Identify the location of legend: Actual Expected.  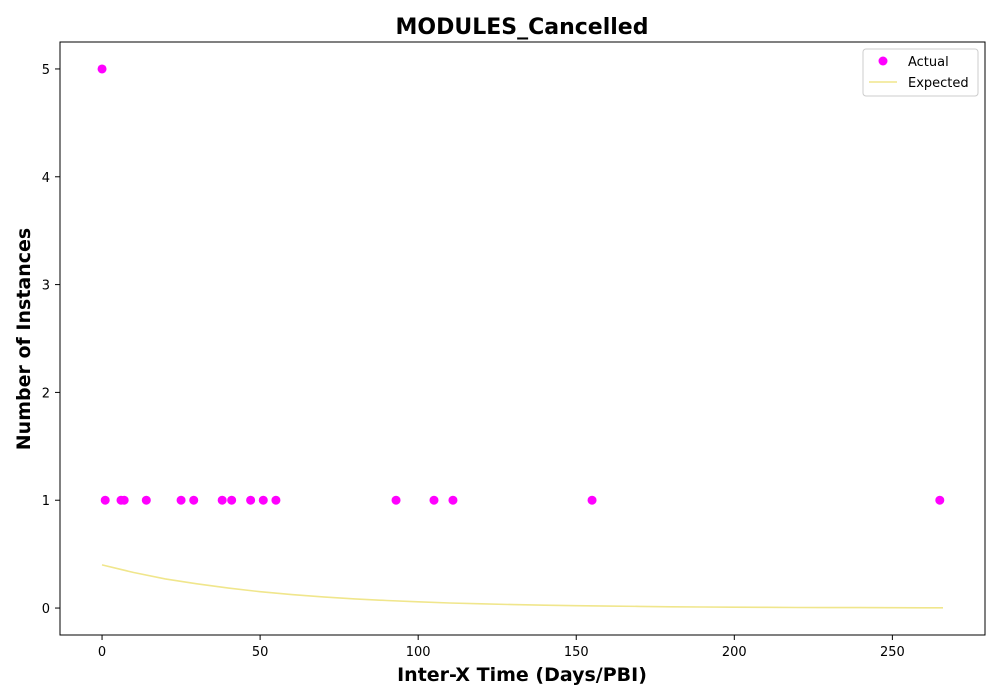
(920, 72).